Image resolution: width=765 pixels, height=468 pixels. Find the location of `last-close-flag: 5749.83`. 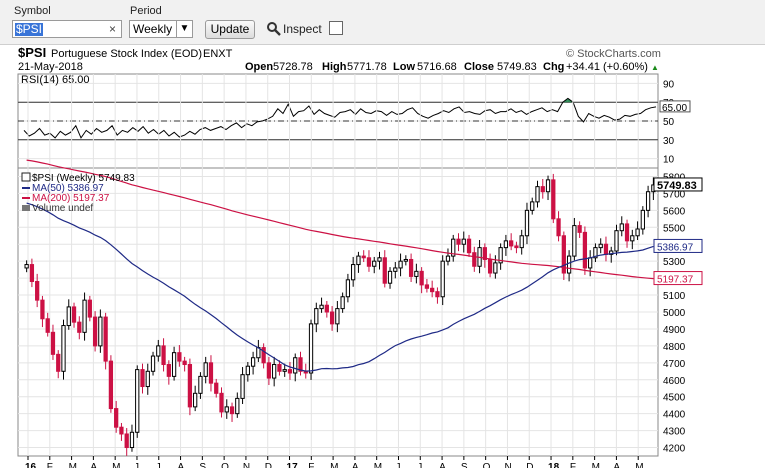

last-close-flag: 5749.83 is located at coordinates (678, 184).